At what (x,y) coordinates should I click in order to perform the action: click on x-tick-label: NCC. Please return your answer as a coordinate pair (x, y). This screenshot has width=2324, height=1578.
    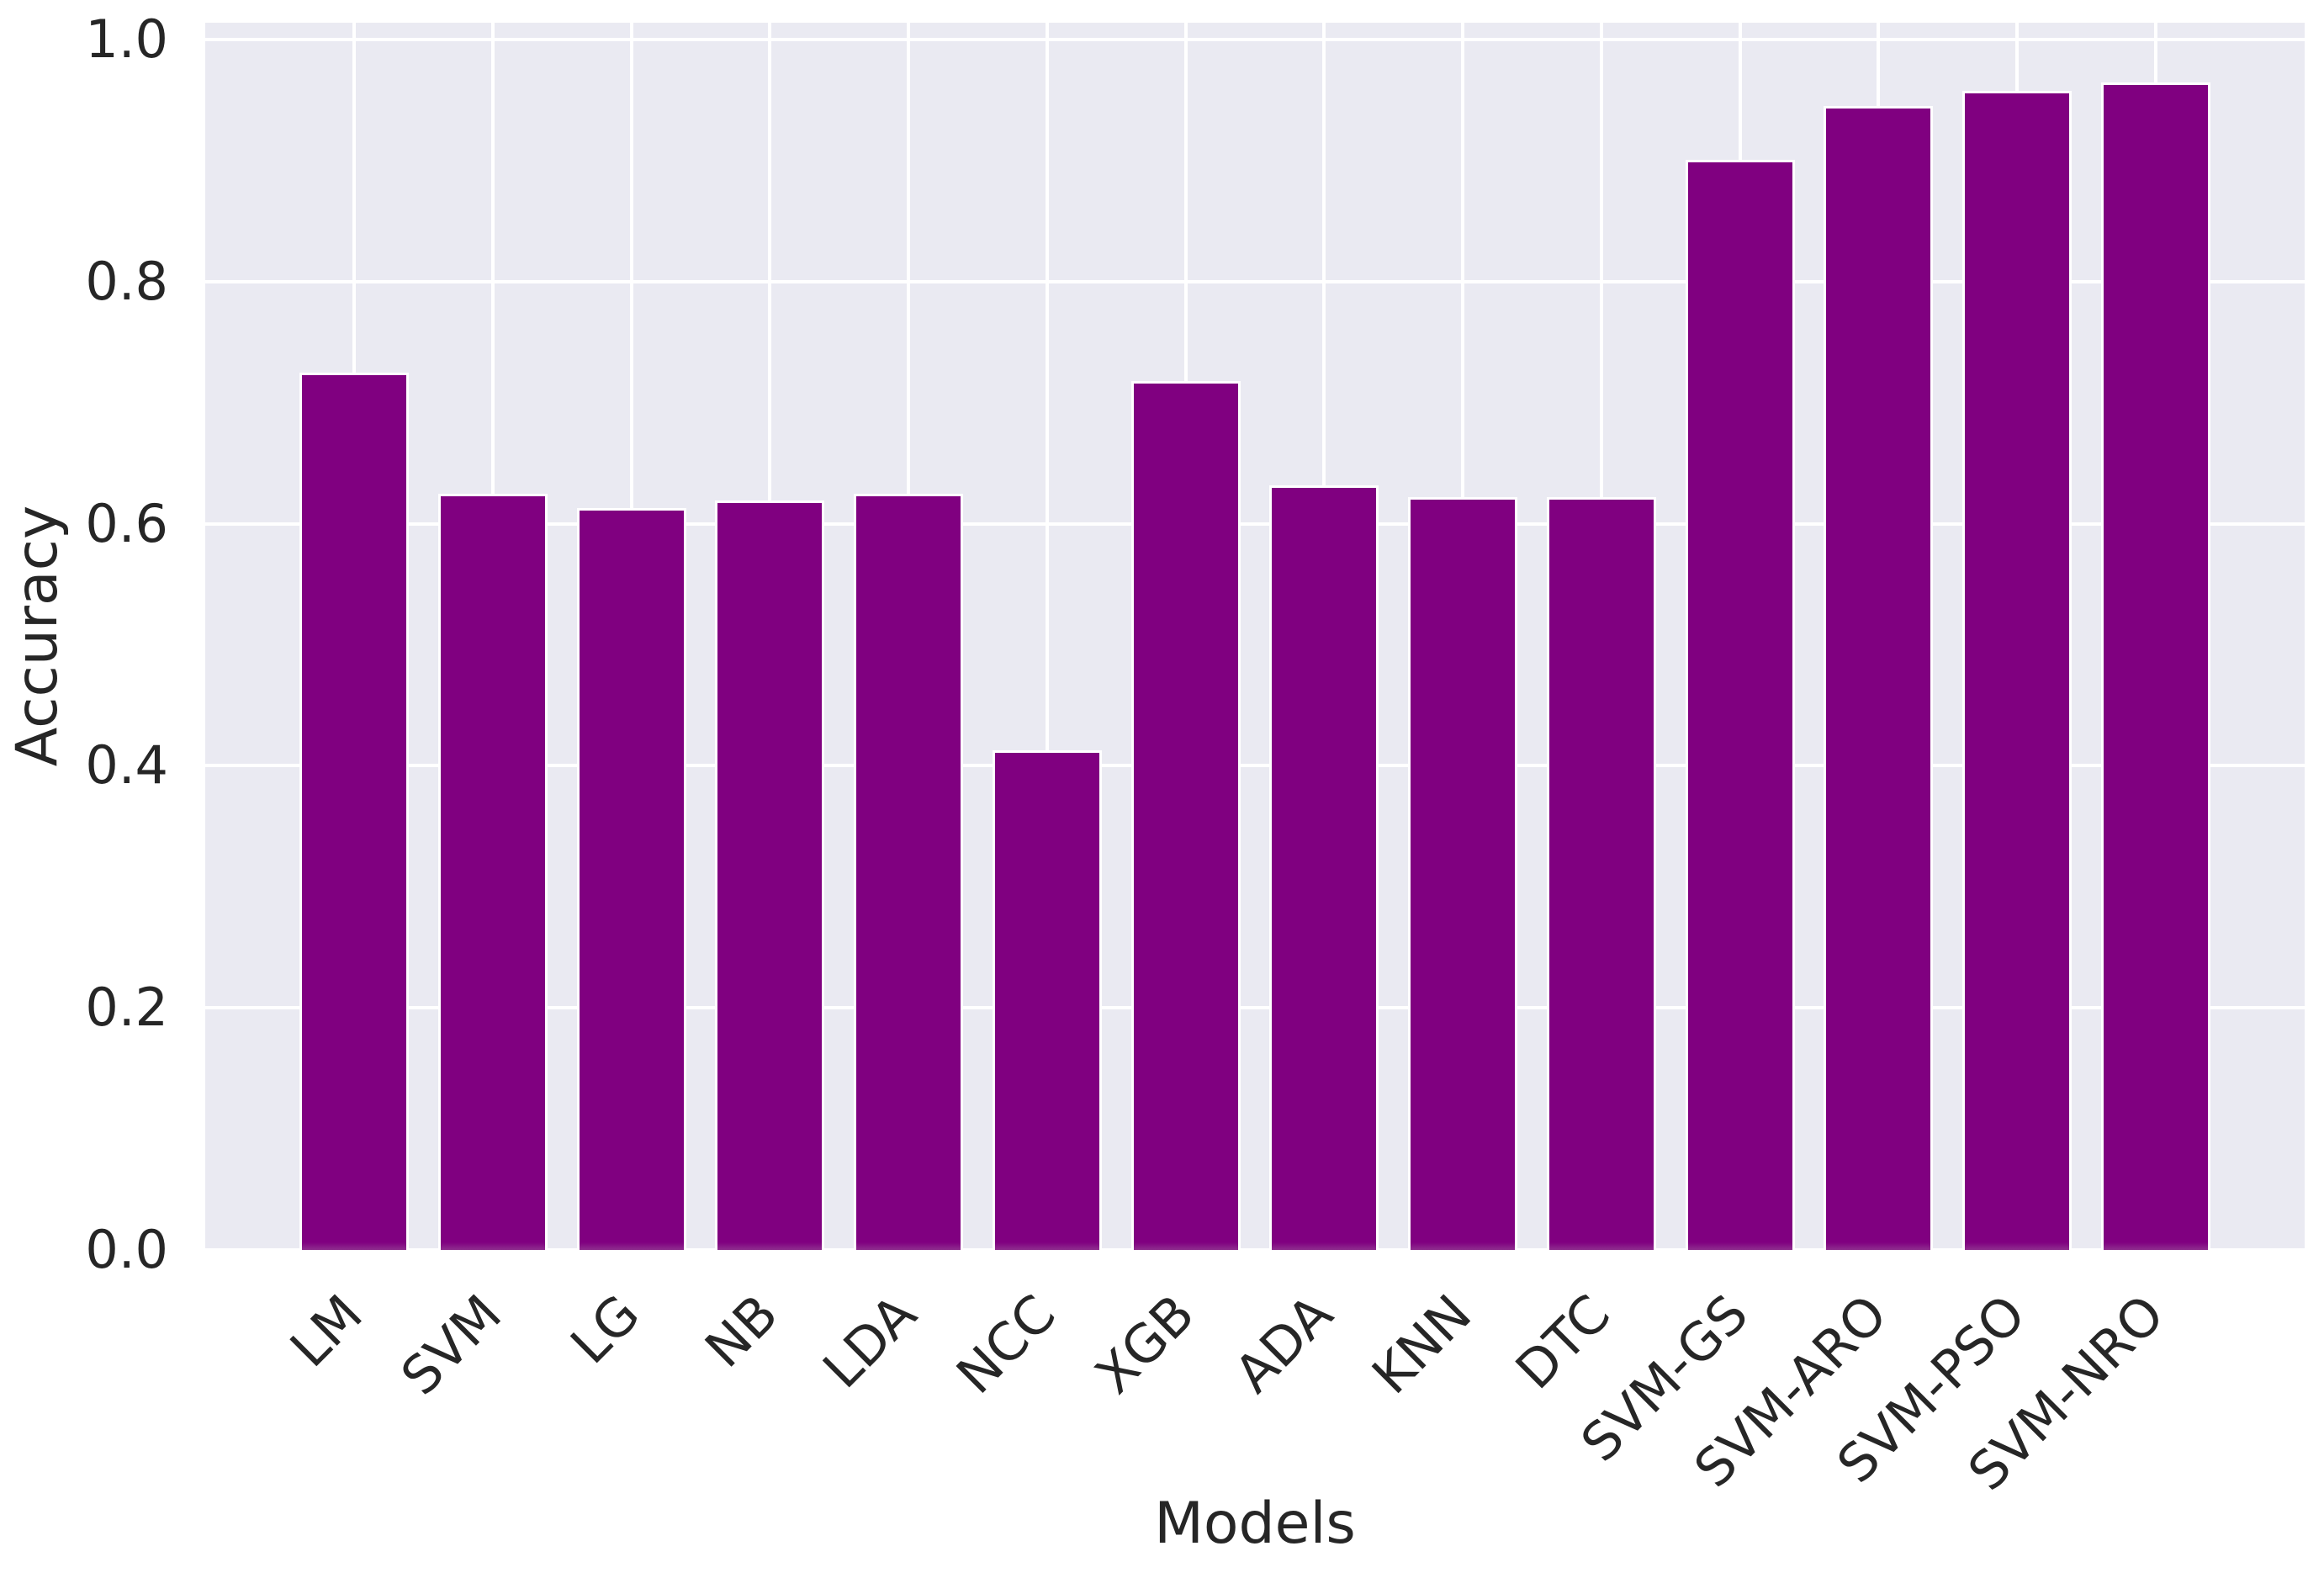
    Looking at the image, I should click on (1006, 1345).